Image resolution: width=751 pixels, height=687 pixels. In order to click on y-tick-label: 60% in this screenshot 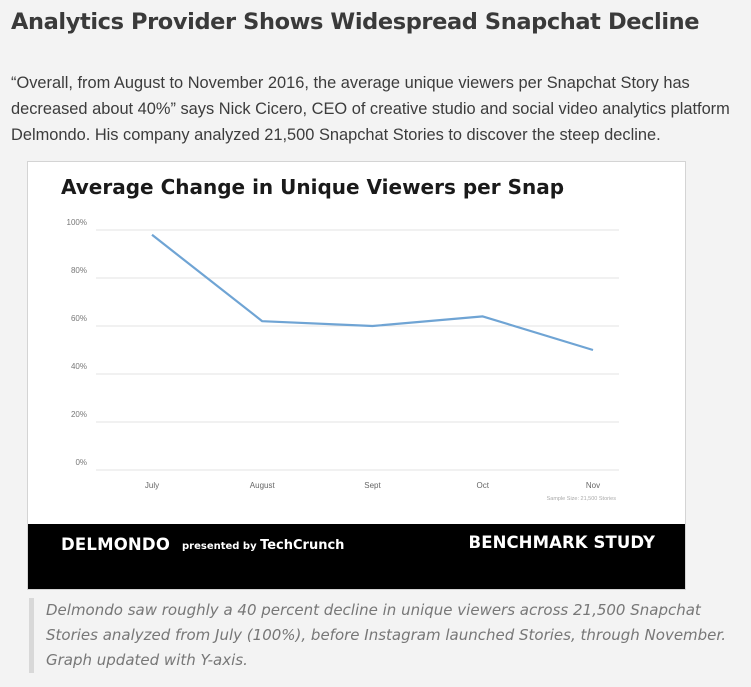, I will do `click(79, 318)`.